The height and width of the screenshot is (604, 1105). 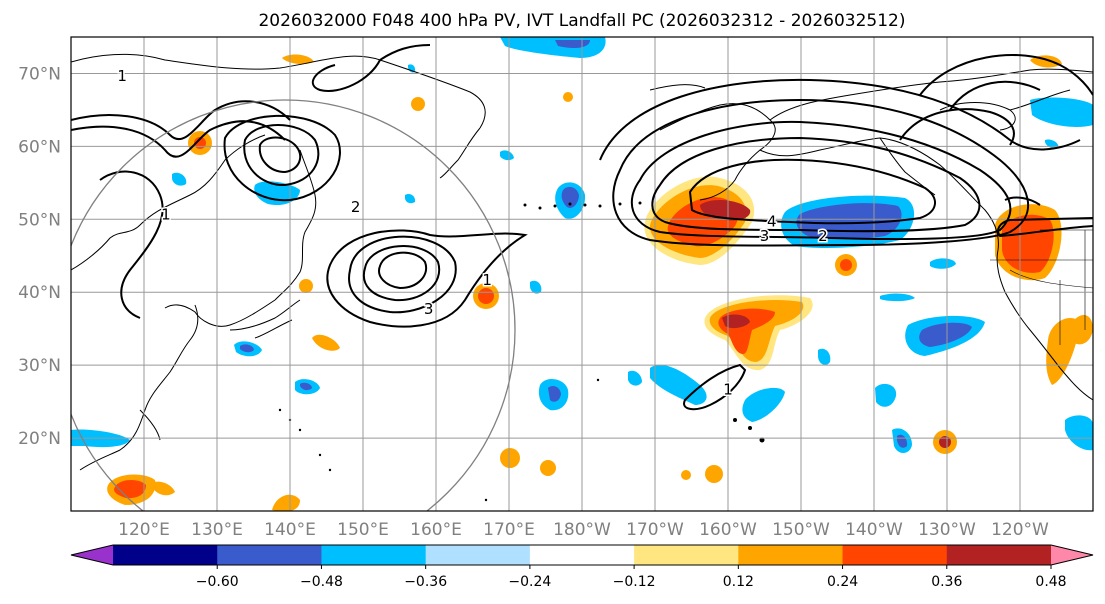 I want to click on colorbar-tick-label: −0.12, so click(x=634, y=582).